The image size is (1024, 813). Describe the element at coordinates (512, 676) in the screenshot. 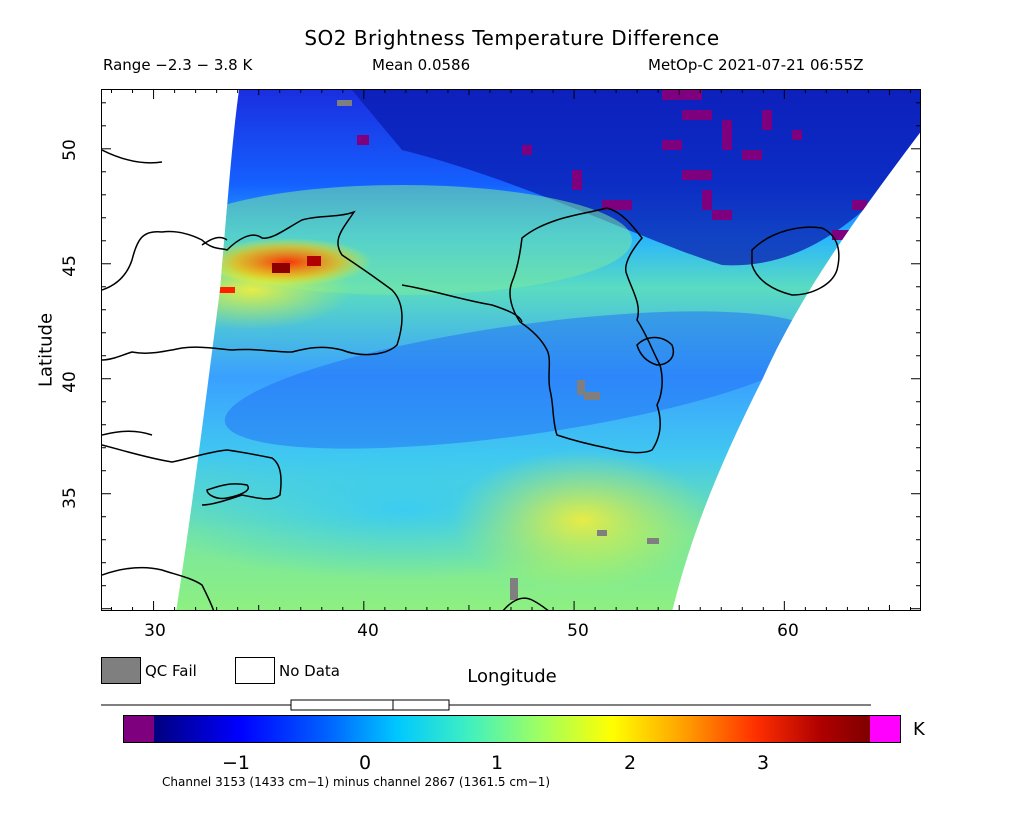

I see `x-axis-label: Longitude` at that location.